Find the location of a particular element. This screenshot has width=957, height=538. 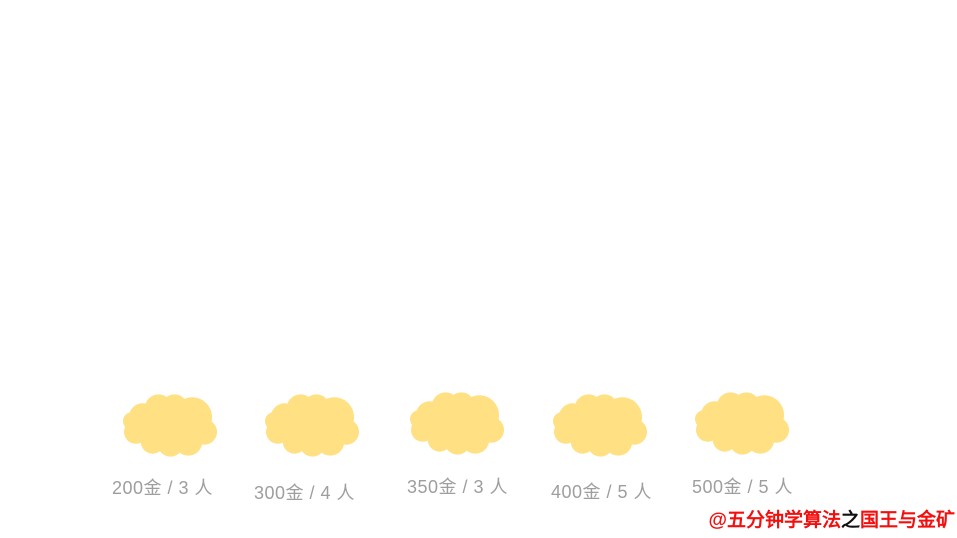

gold-mine-label: 400金 / 5 人 is located at coordinates (602, 492).